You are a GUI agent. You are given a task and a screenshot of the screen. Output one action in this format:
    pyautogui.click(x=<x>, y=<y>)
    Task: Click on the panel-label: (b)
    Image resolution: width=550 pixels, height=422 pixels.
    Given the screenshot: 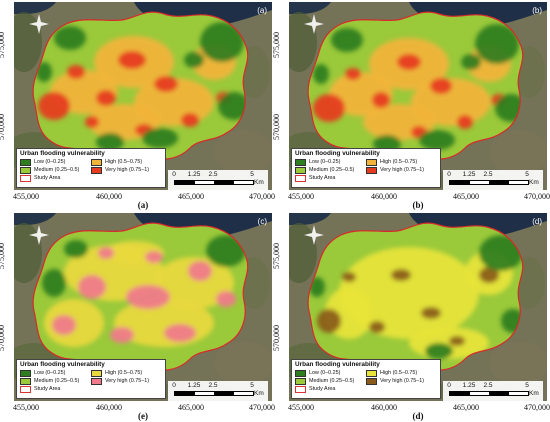 What is the action you would take?
    pyautogui.click(x=537, y=10)
    